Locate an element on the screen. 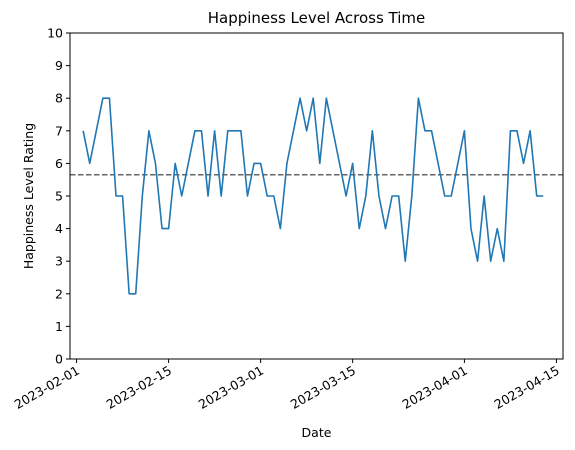 This screenshot has height=450, width=575. y-axis: 0 1 2 3 4 5 6 7 8 9 10 is located at coordinates (58, 196).